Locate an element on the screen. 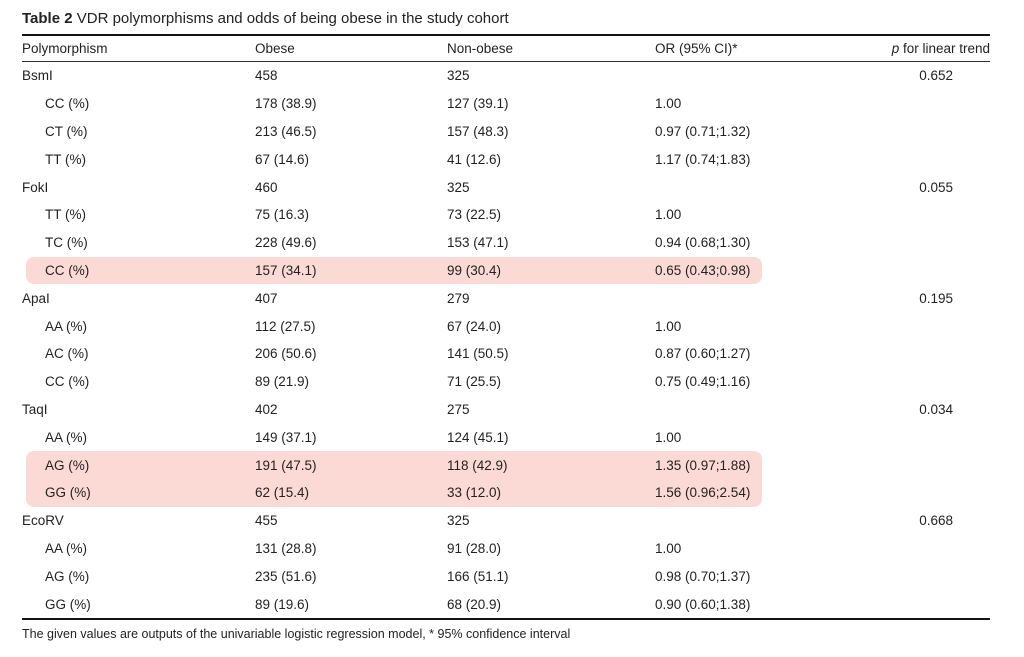  odds-ratio-value: 0.87 (0.60;1.27) is located at coordinates (703, 354).